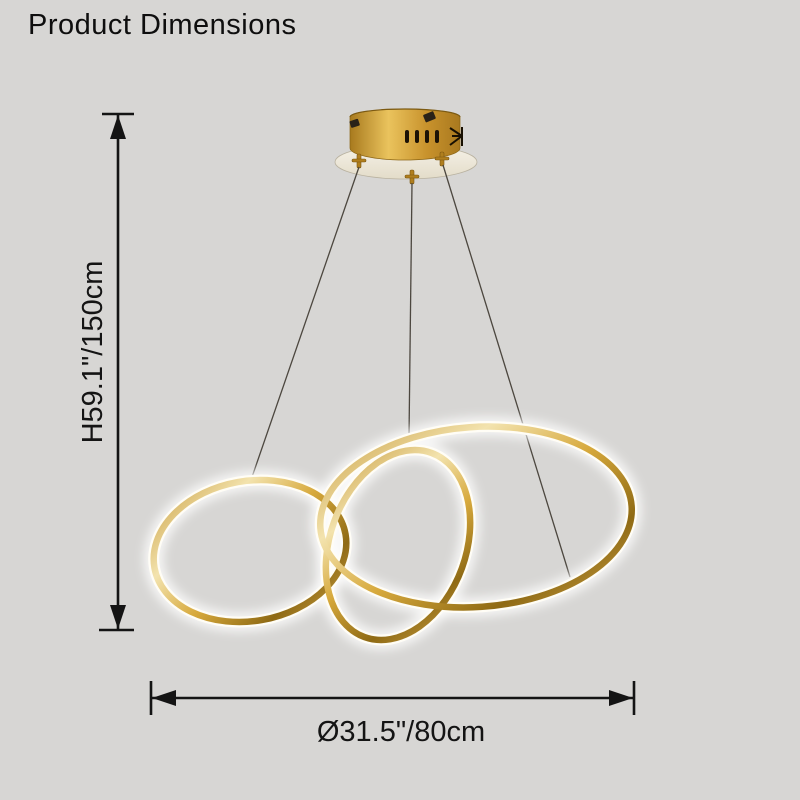 This screenshot has width=800, height=800. I want to click on canopy-stamp-icon, so click(456, 136).